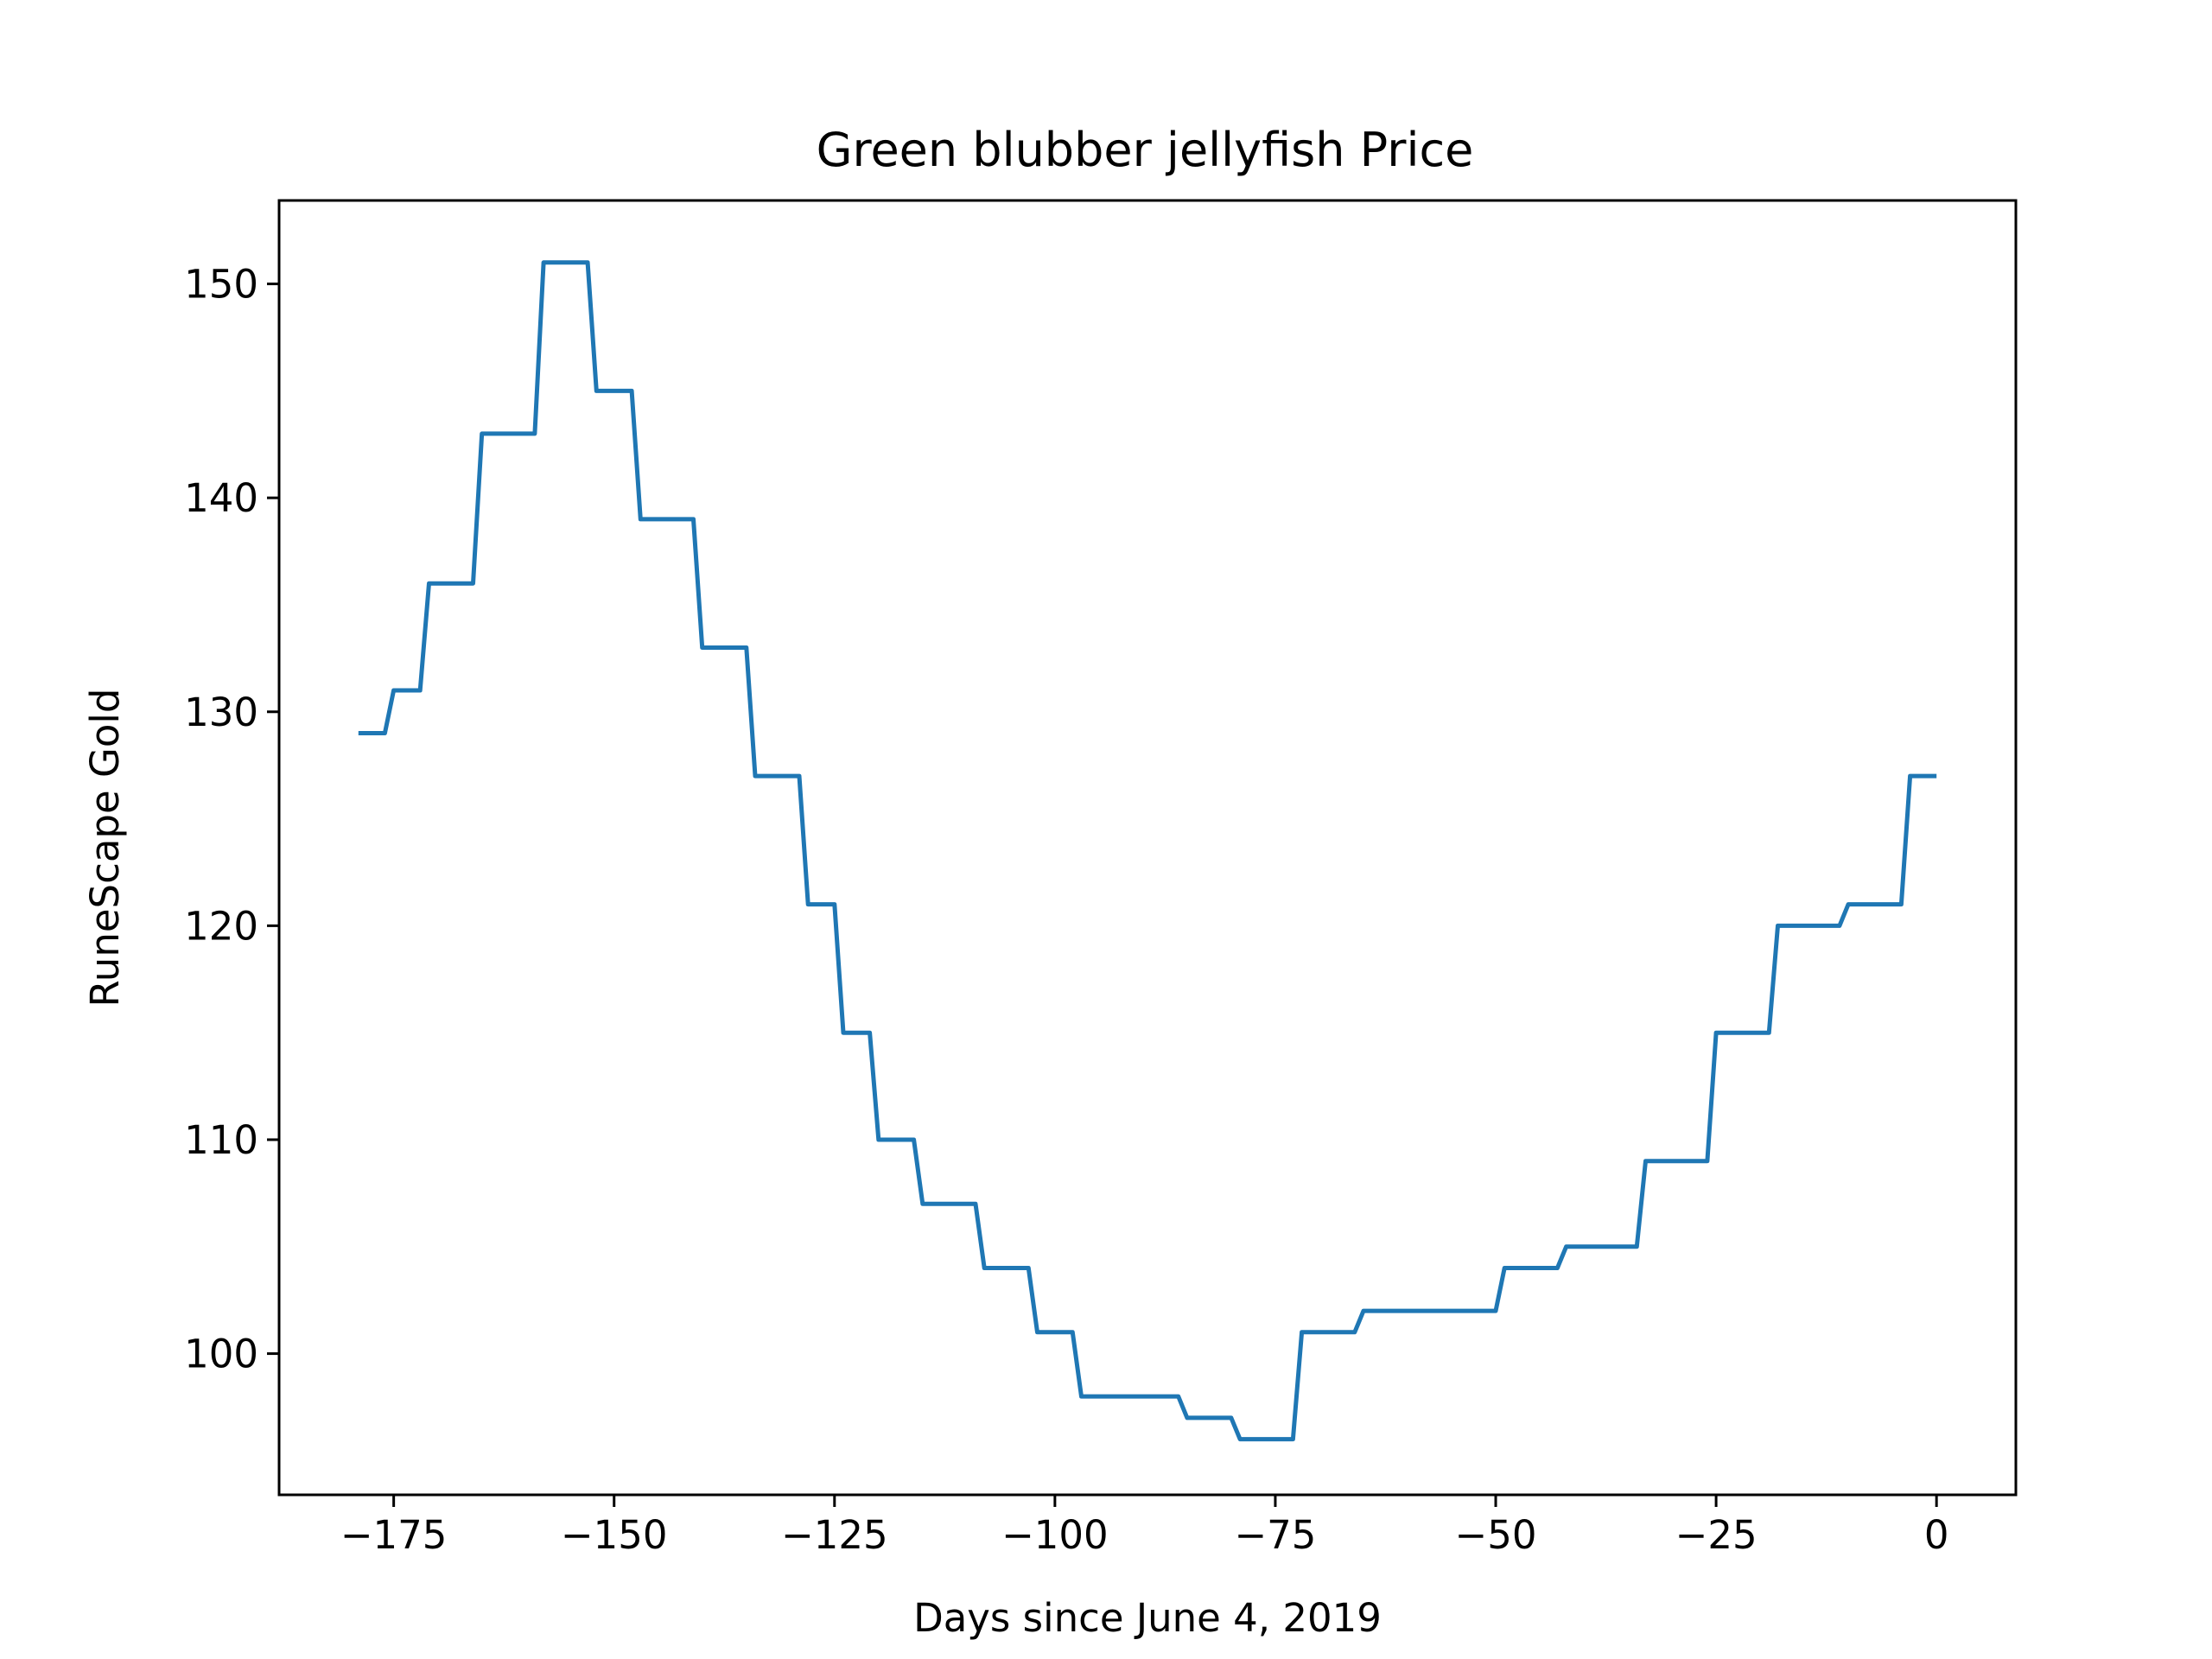  Describe the element at coordinates (1496, 1535) in the screenshot. I see `x-tick-label: −50` at that location.